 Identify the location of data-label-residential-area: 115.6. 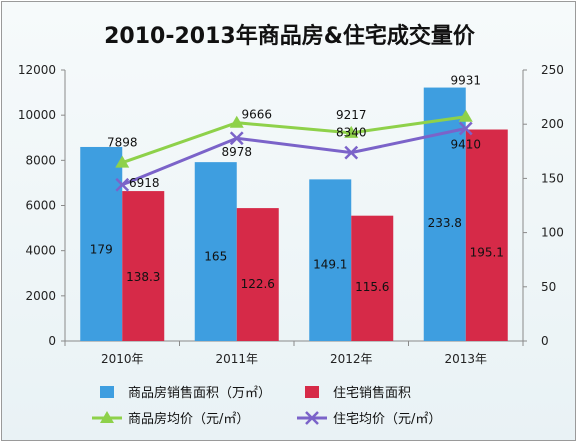
(372, 287).